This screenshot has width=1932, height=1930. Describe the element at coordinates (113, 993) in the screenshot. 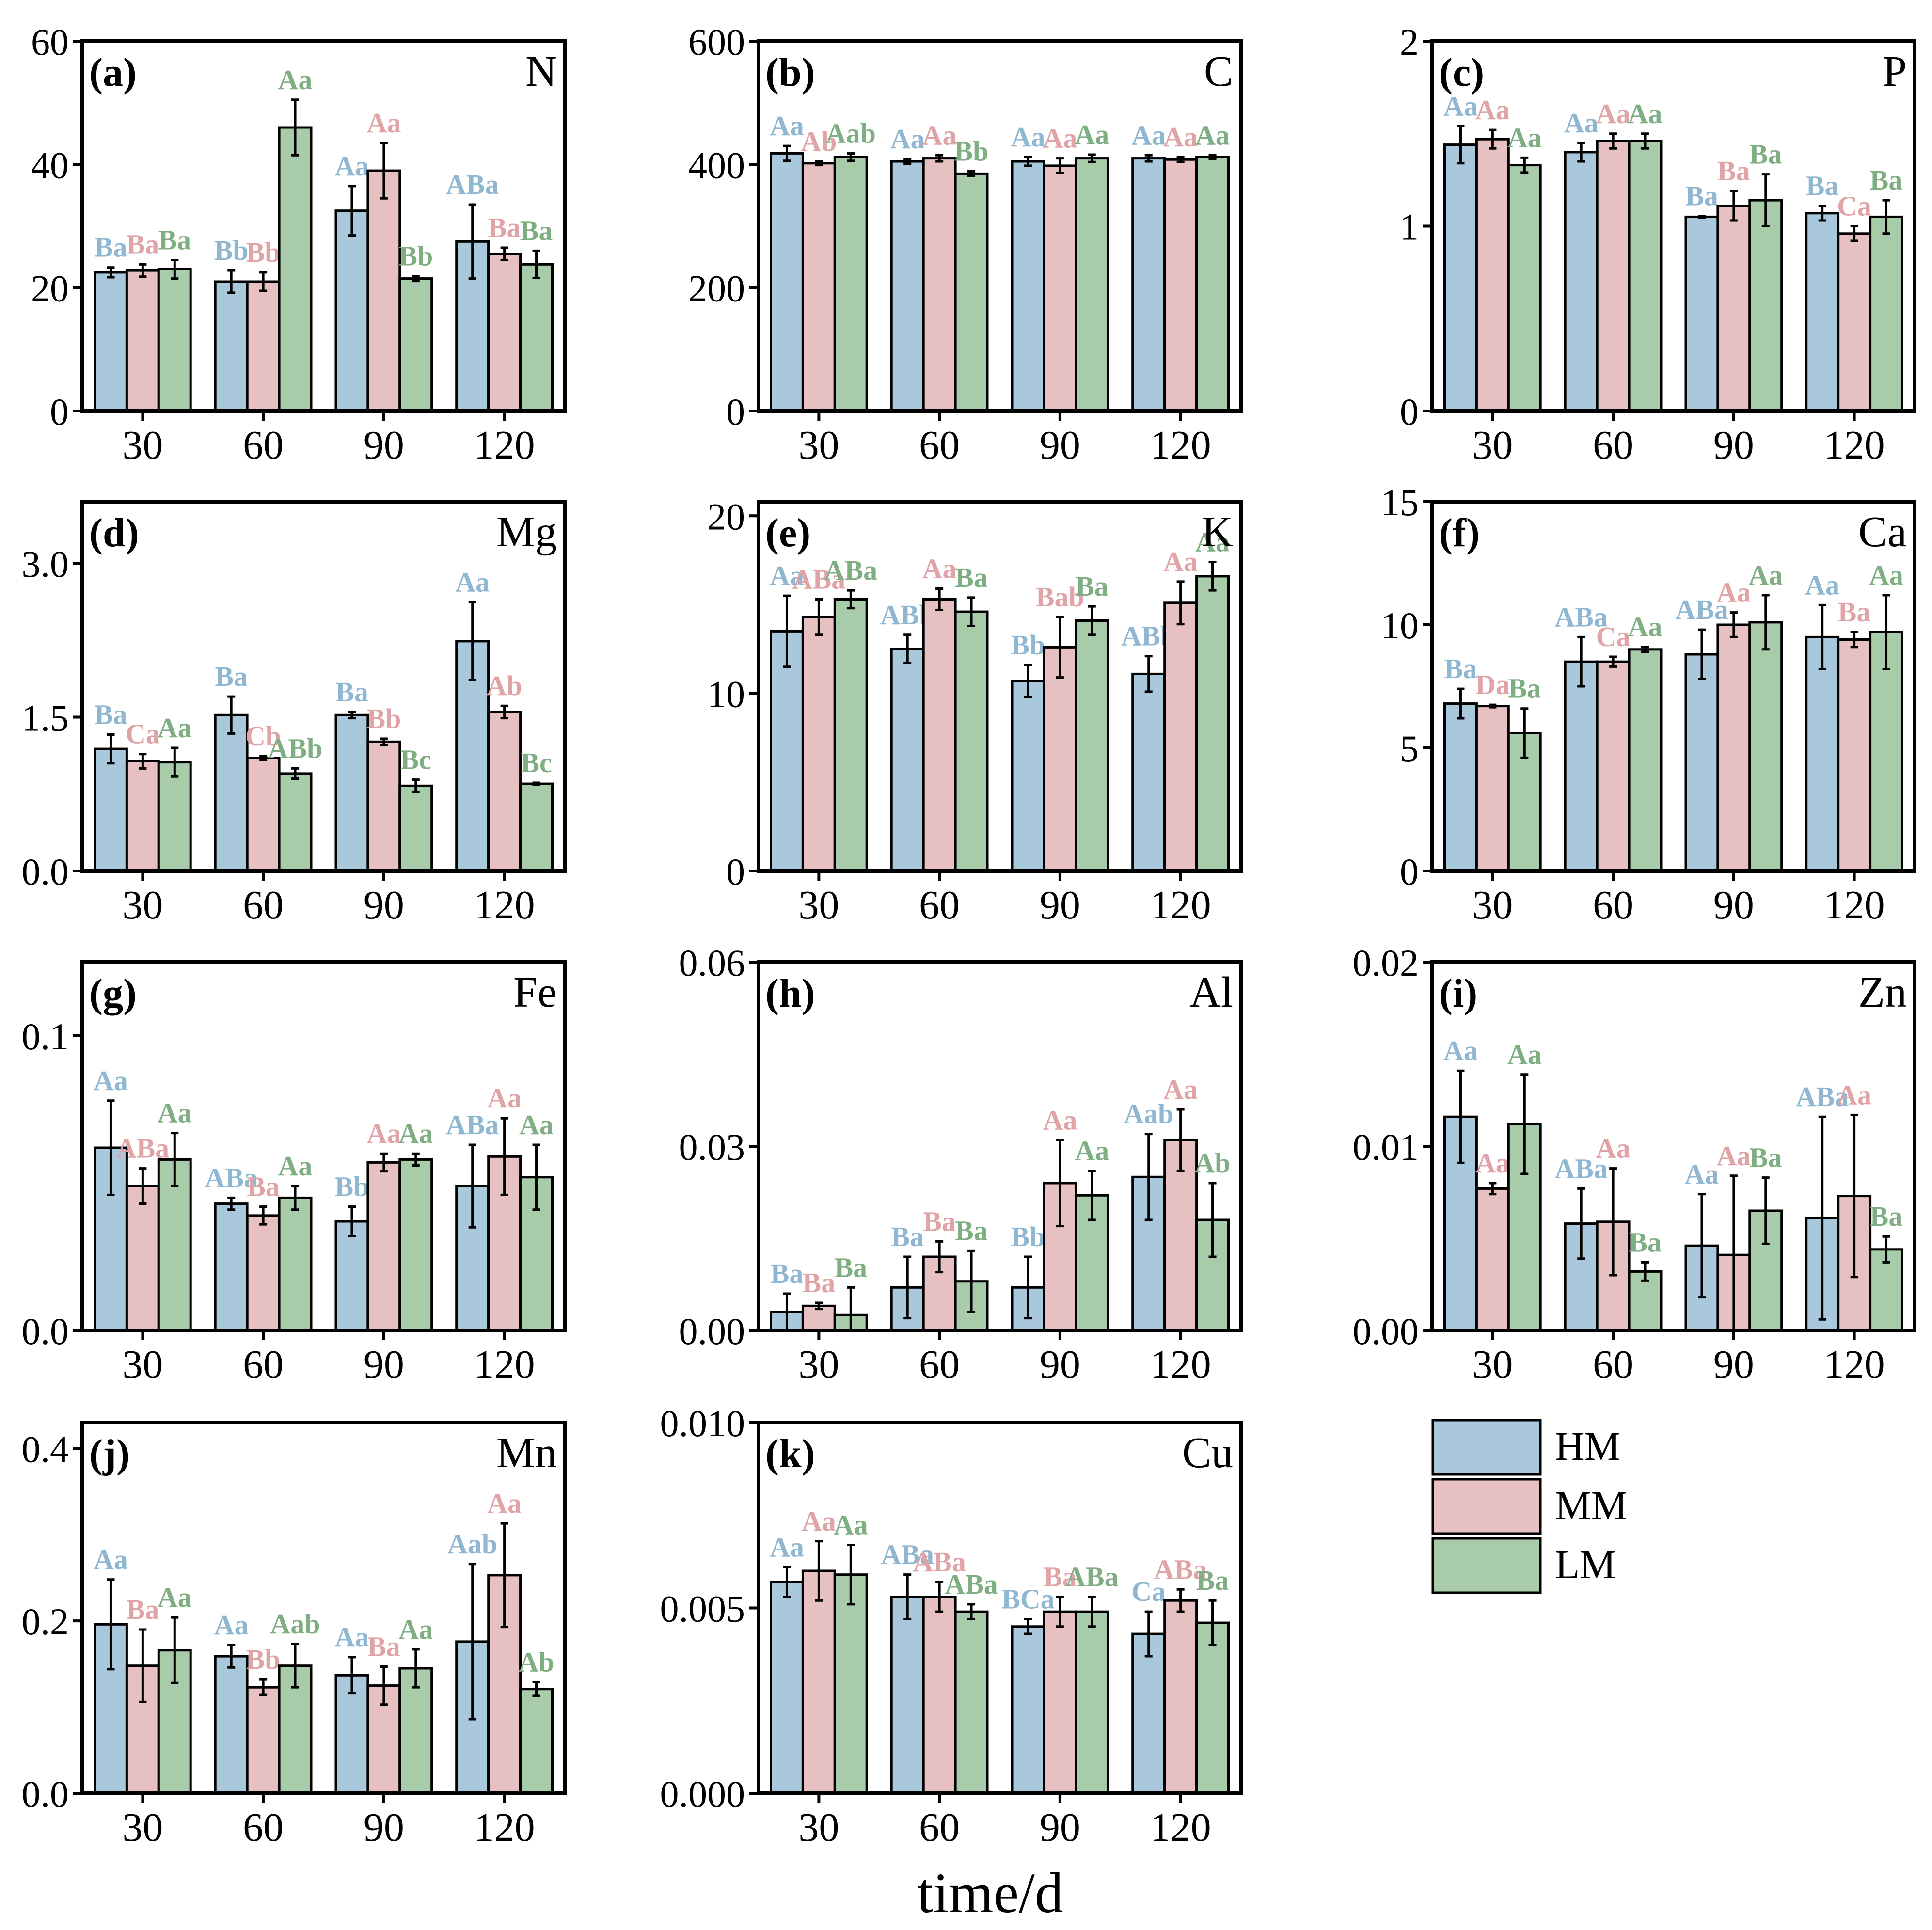

I see `panel-label: (g)` at that location.